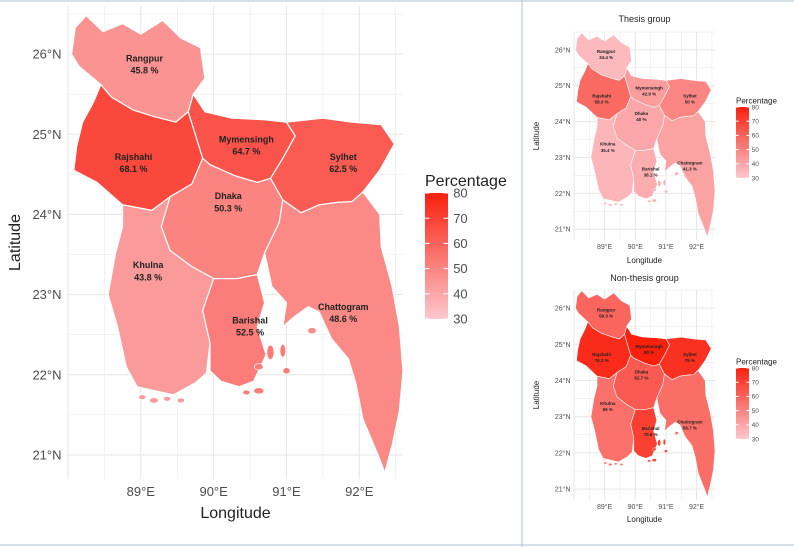 Image resolution: width=794 pixels, height=547 pixels. Describe the element at coordinates (690, 101) in the screenshot. I see `region-value-sylhet: 50 %` at that location.